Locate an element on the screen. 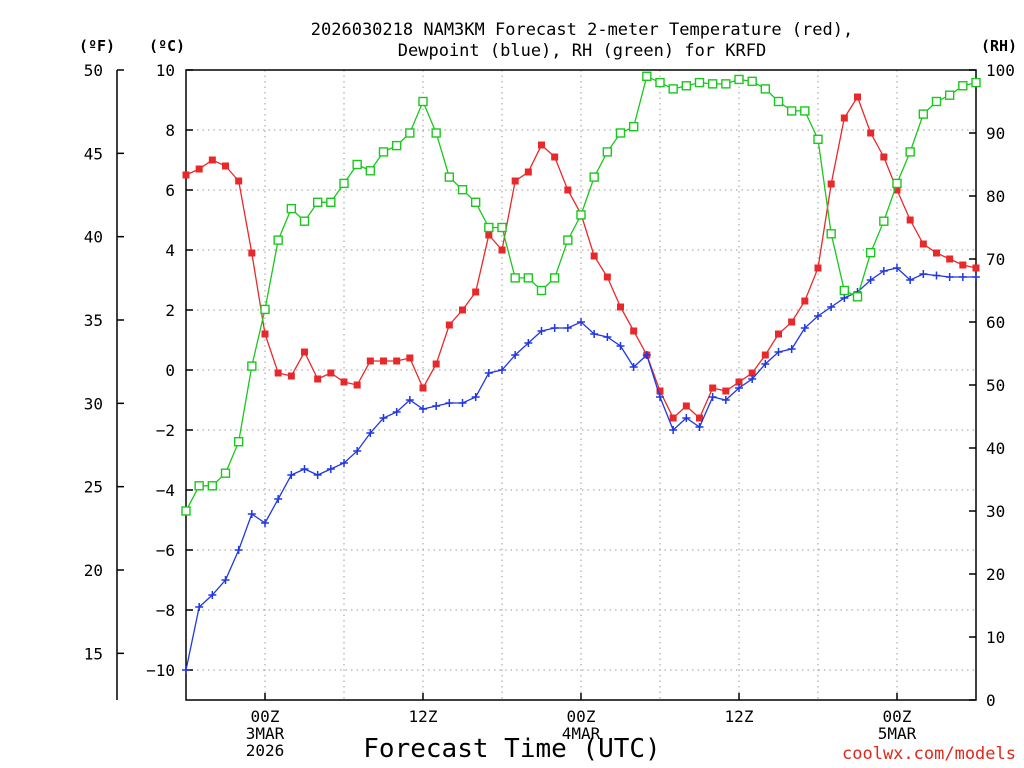  celsius-tick-label: 10 is located at coordinates (165, 70).